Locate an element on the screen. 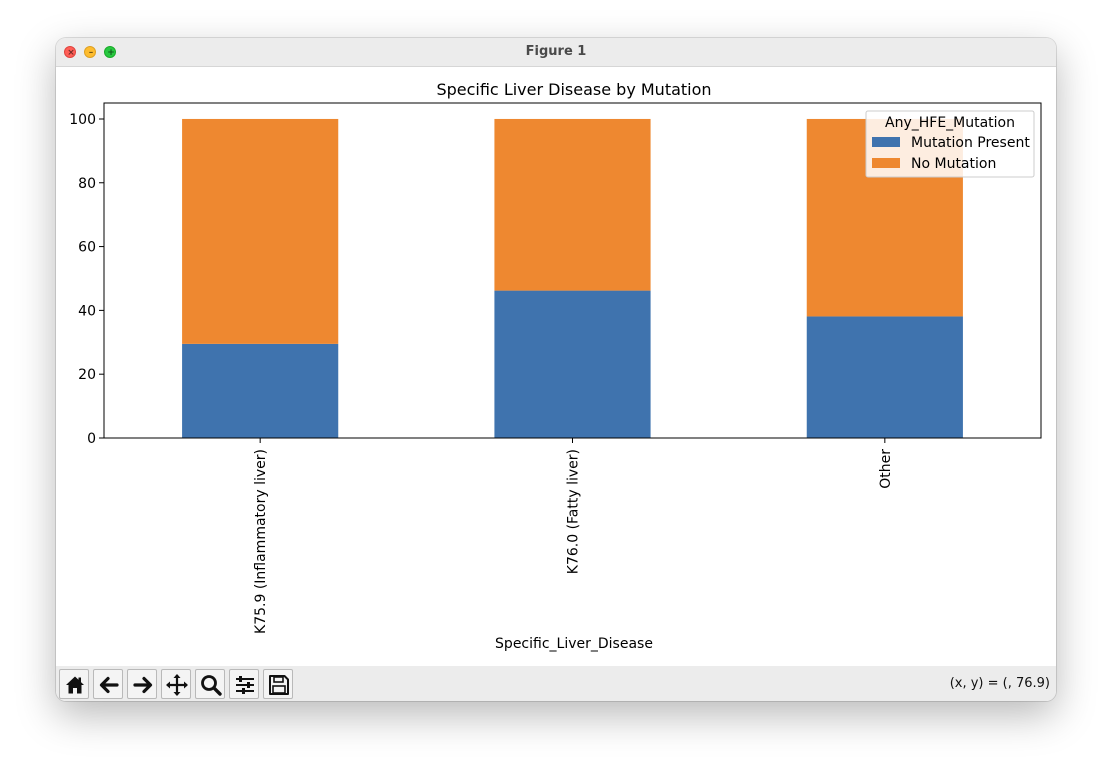 The height and width of the screenshot is (776, 1112). home-button is located at coordinates (74, 684).